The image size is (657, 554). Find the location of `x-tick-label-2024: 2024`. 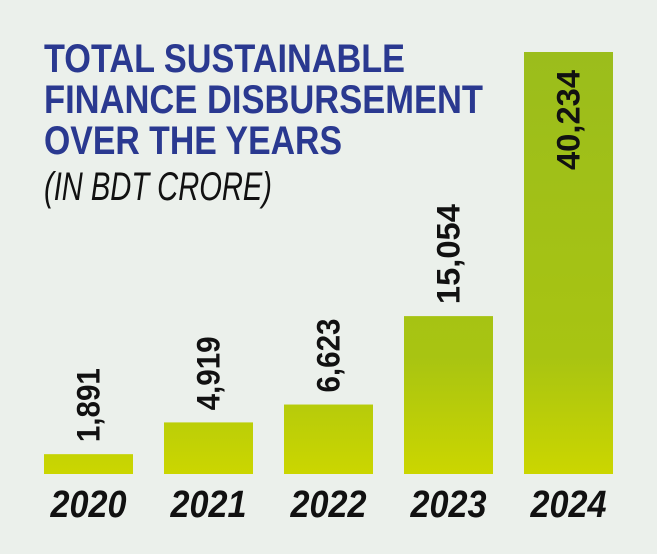

x-tick-label-2024: 2024 is located at coordinates (568, 505).